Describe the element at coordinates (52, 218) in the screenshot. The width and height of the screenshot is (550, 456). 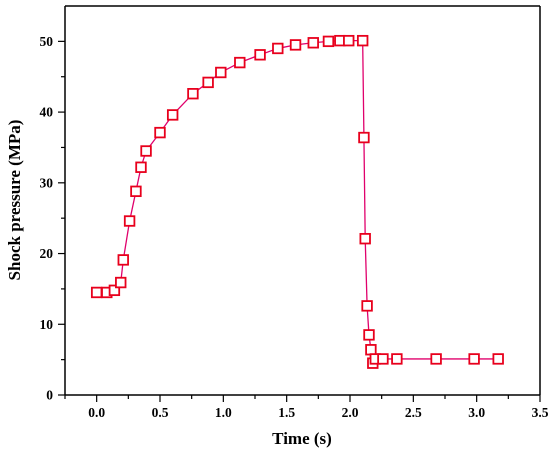
I see `y-axis-ticks: 0 10 20 30 40 50` at that location.